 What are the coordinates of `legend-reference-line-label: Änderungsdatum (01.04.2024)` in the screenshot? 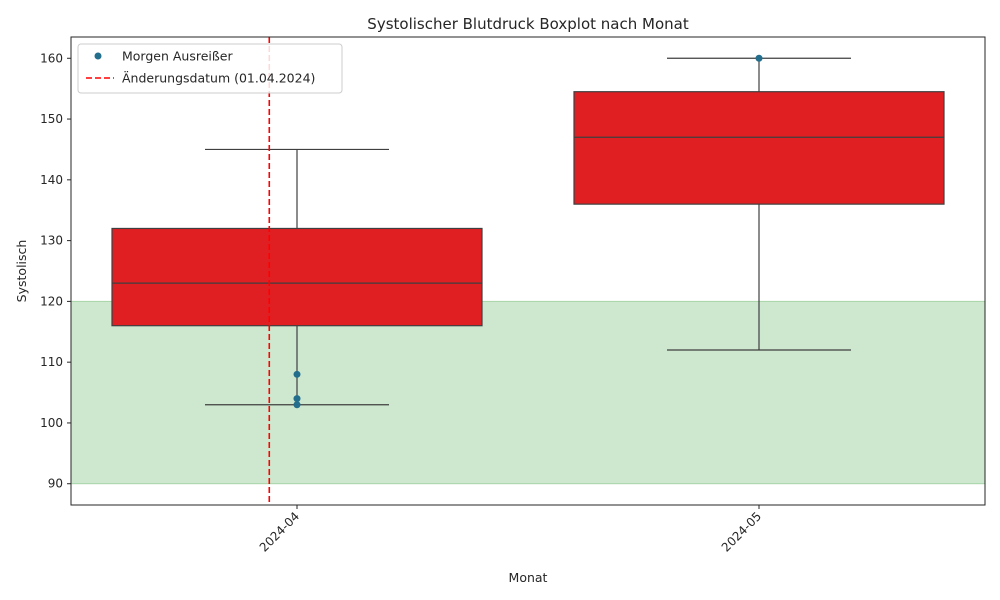 It's located at (218, 78).